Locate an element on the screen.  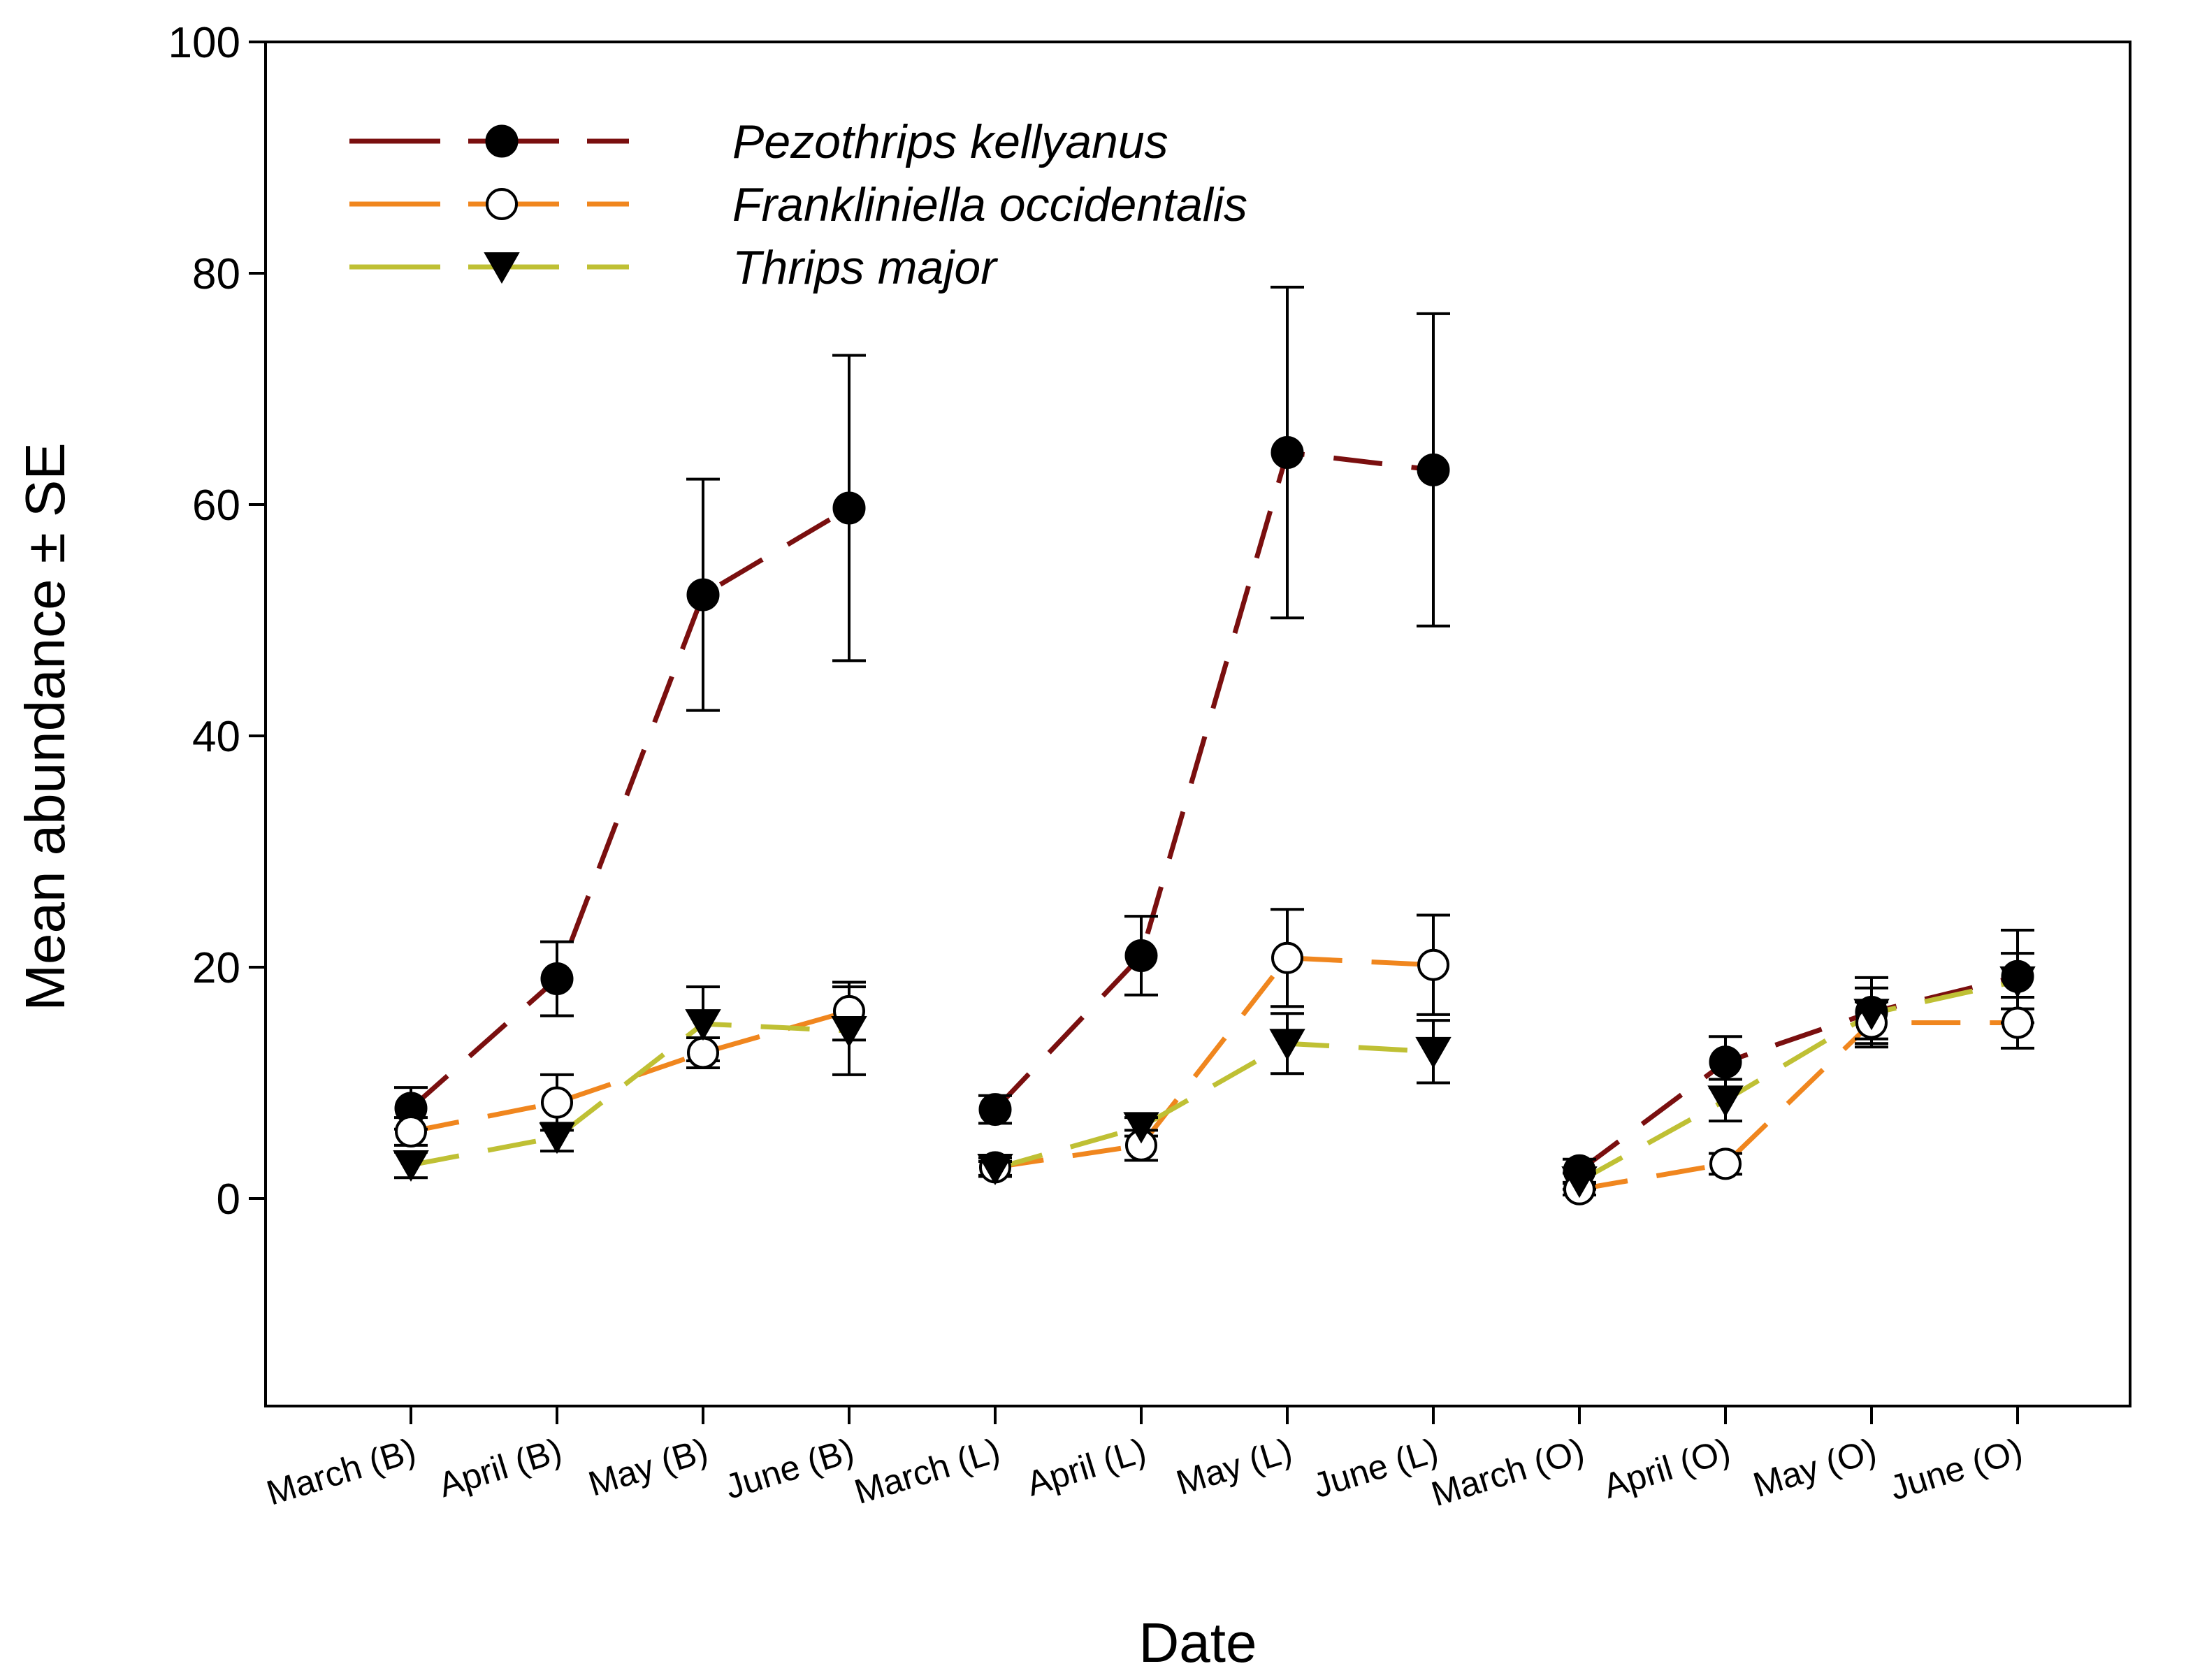
series-frankliniella-occidentalis is located at coordinates (1214, 1073).